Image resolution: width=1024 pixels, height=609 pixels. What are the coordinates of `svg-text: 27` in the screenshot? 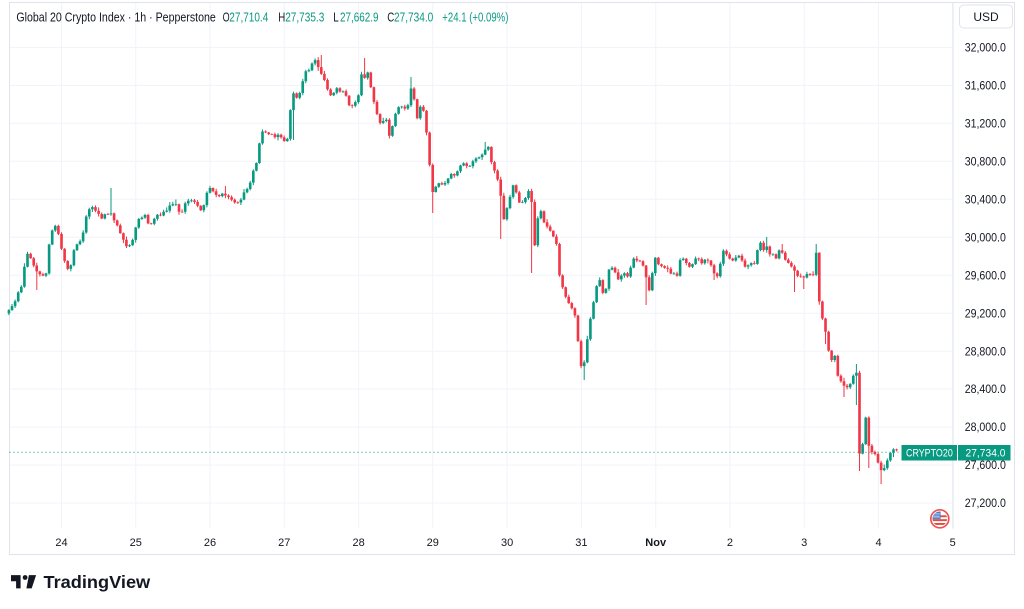 It's located at (284, 543).